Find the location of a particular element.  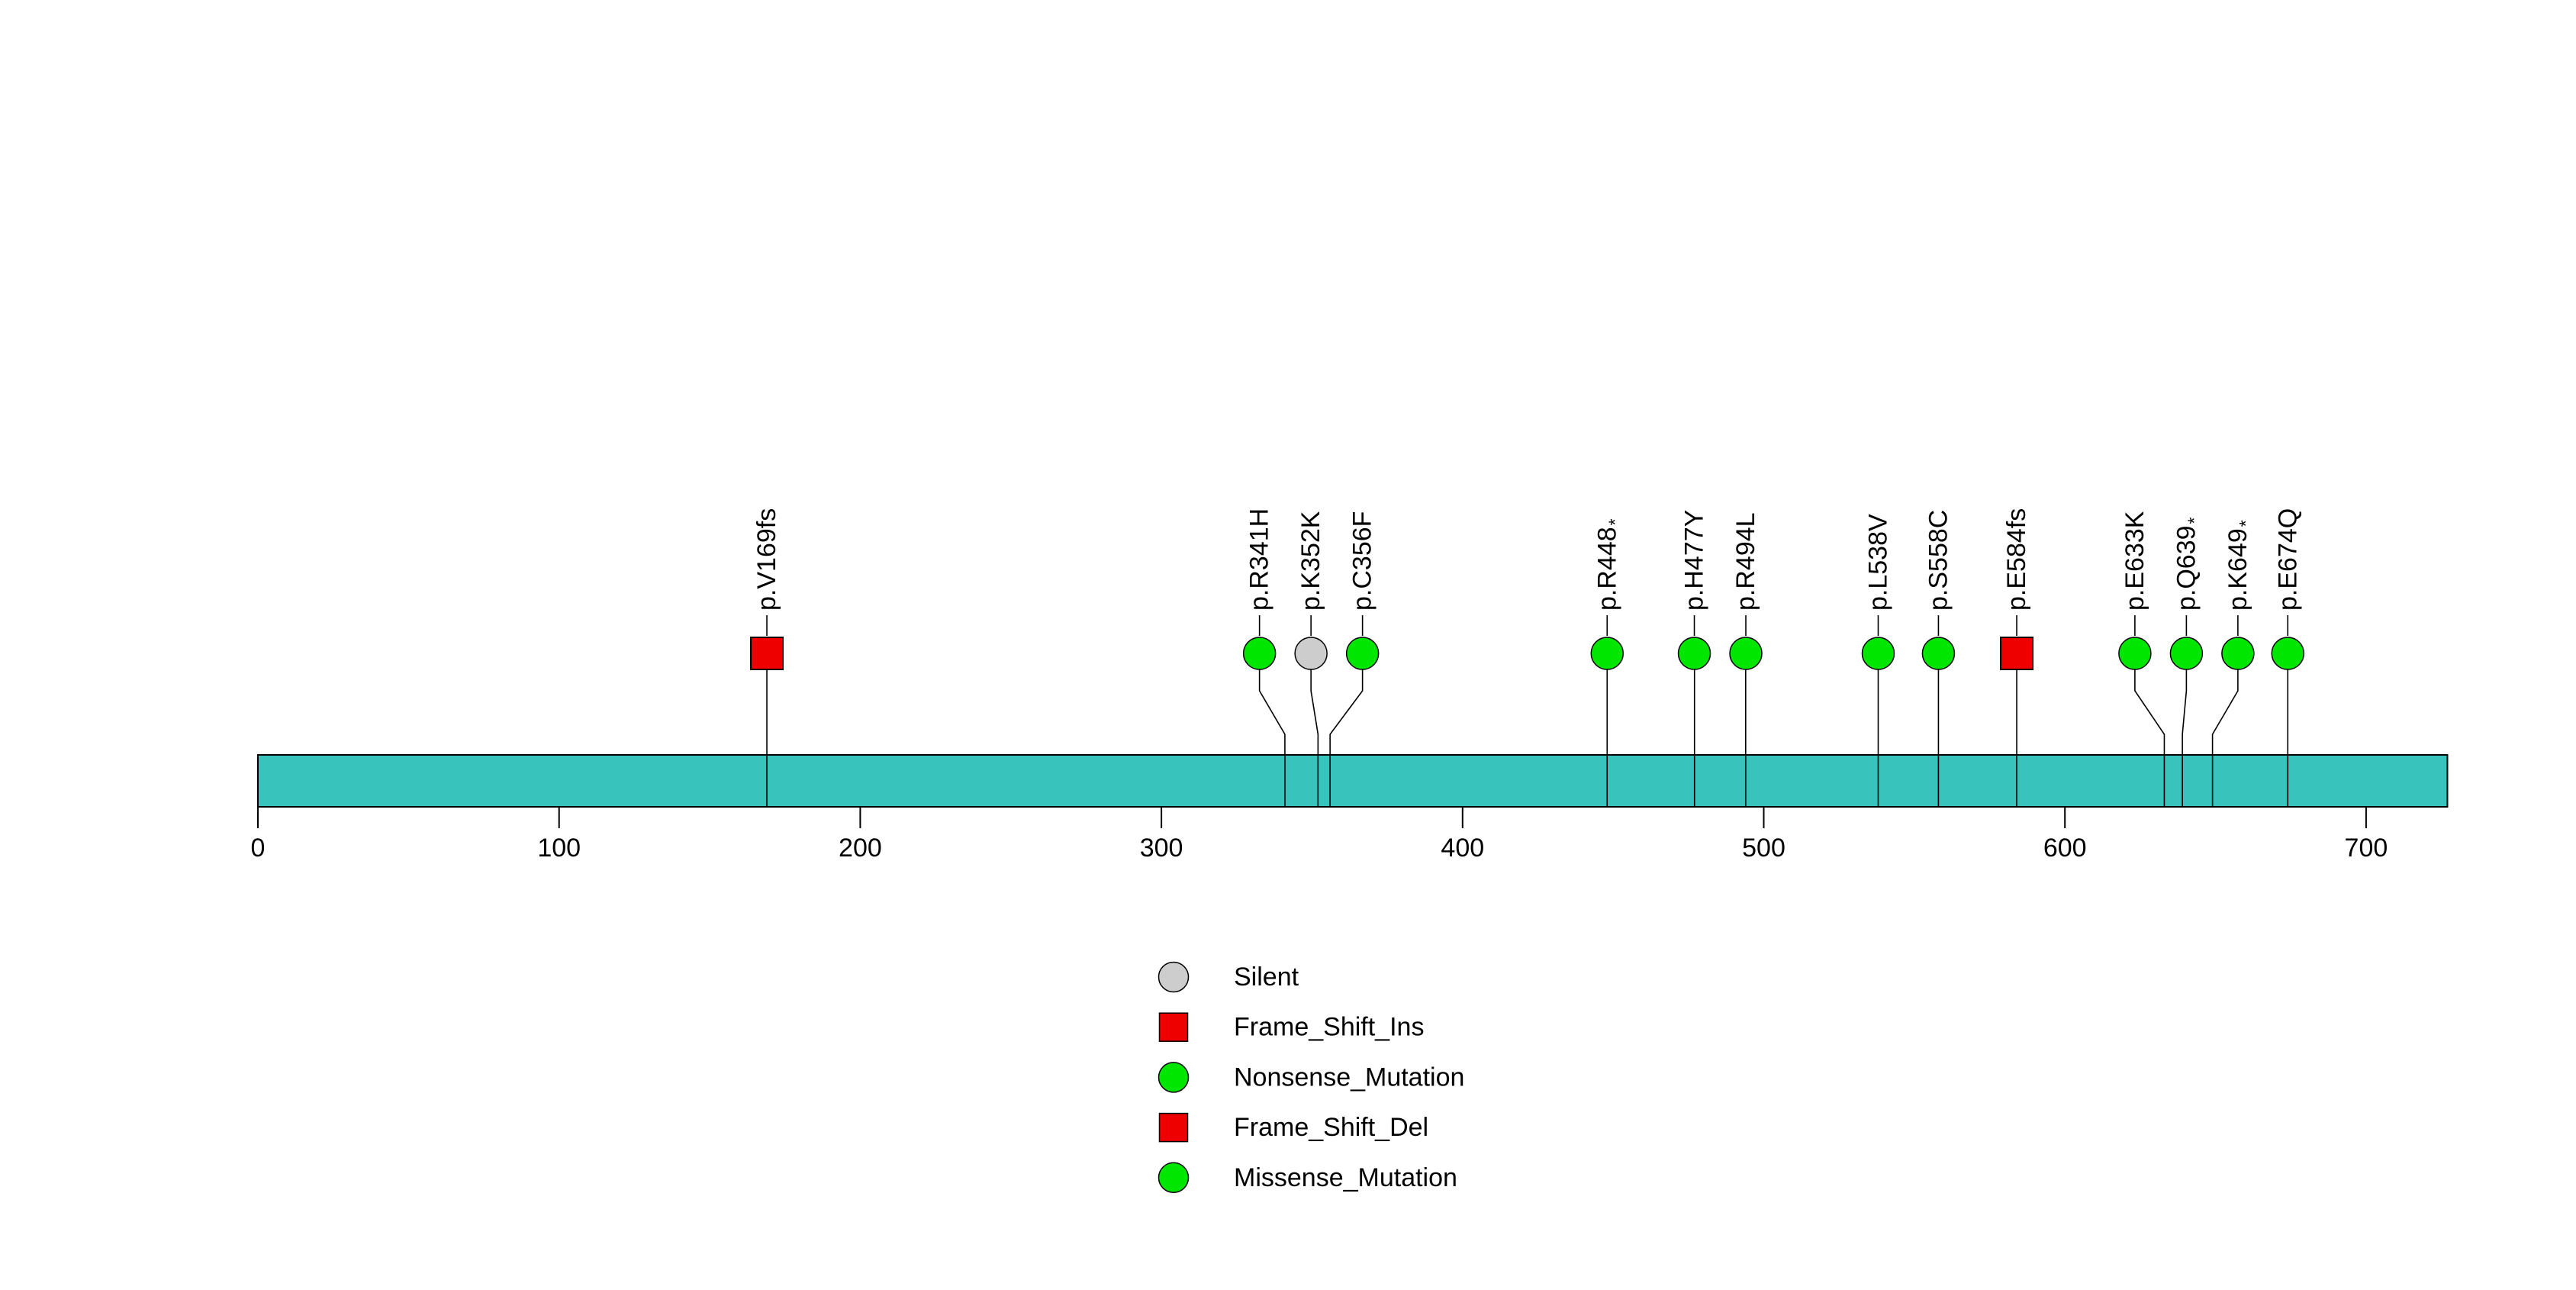

mutation-label: p.H477Y is located at coordinates (1694, 560).